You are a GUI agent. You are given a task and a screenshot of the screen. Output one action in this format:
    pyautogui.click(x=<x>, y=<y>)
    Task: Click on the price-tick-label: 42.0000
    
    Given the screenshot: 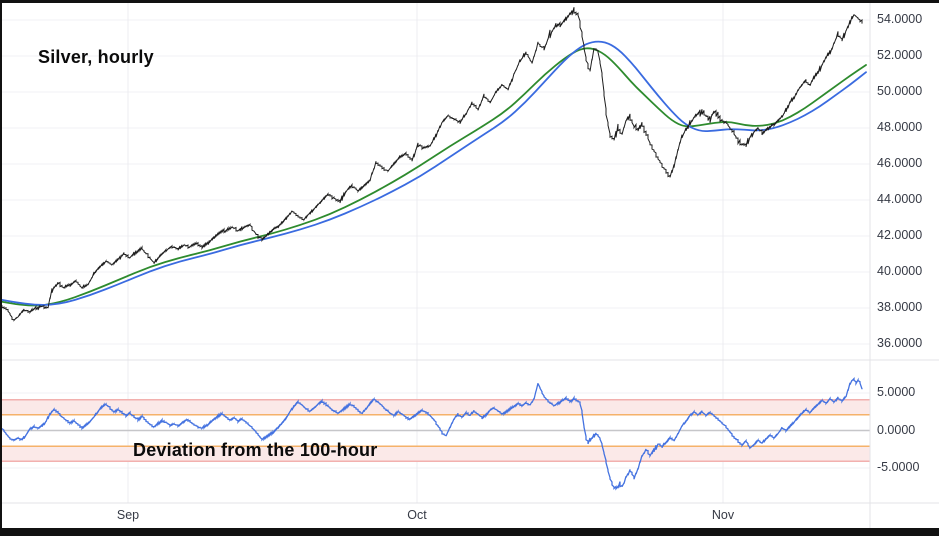 What is the action you would take?
    pyautogui.click(x=900, y=235)
    